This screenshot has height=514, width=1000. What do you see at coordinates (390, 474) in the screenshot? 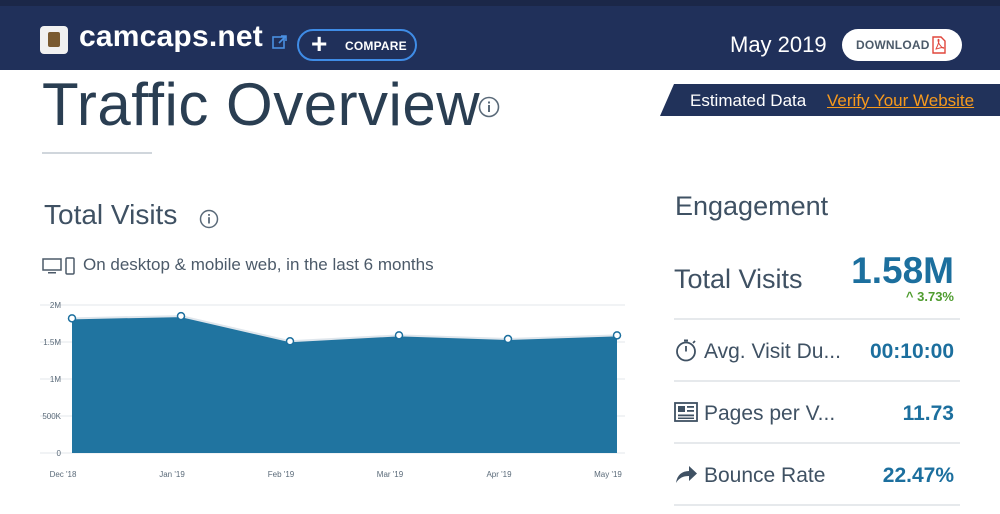
I see `x-tick-label: Mar '19` at bounding box center [390, 474].